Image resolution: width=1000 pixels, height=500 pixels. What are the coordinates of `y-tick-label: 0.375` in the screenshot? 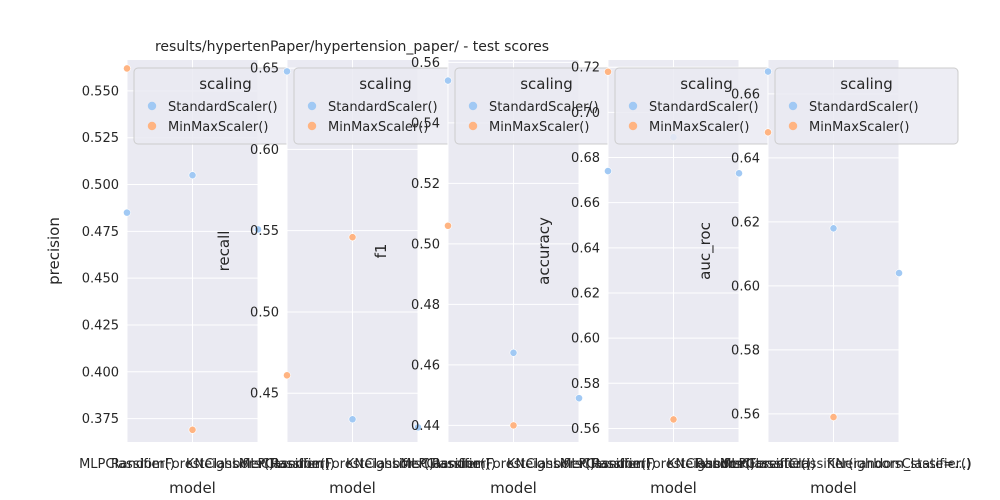 It's located at (100, 419).